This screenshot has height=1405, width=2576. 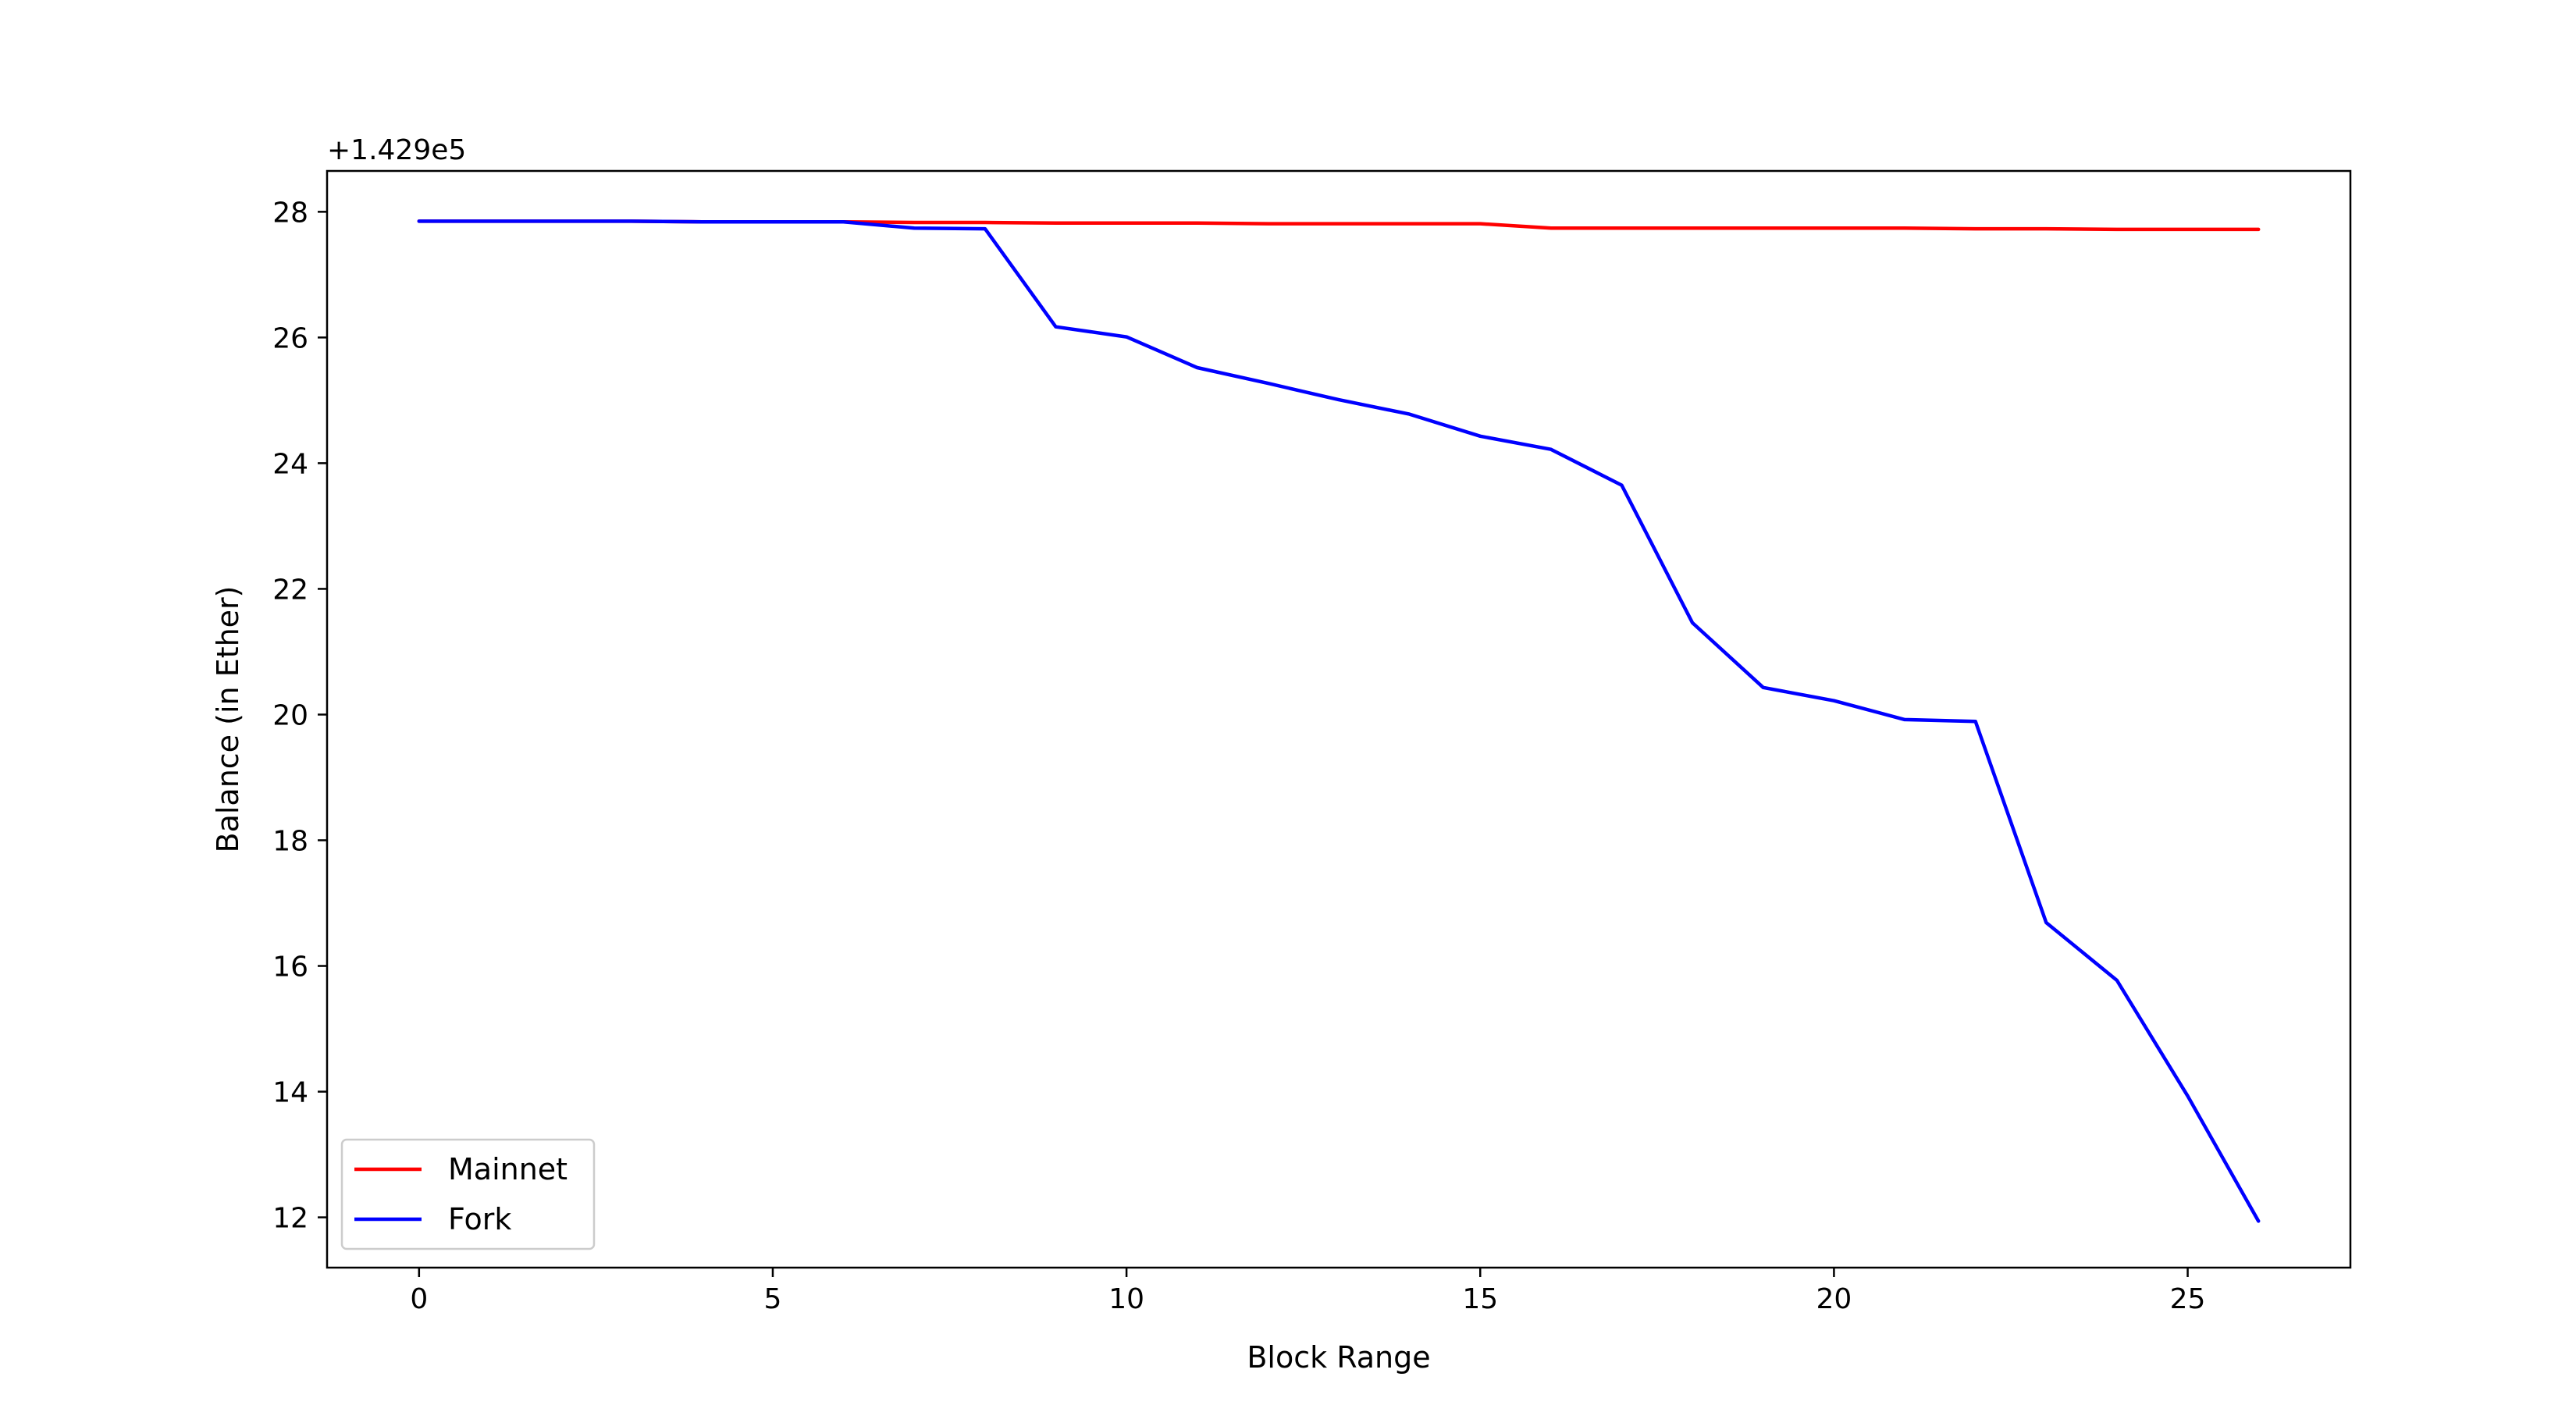 What do you see at coordinates (290, 590) in the screenshot?
I see `y-tick-label: 22` at bounding box center [290, 590].